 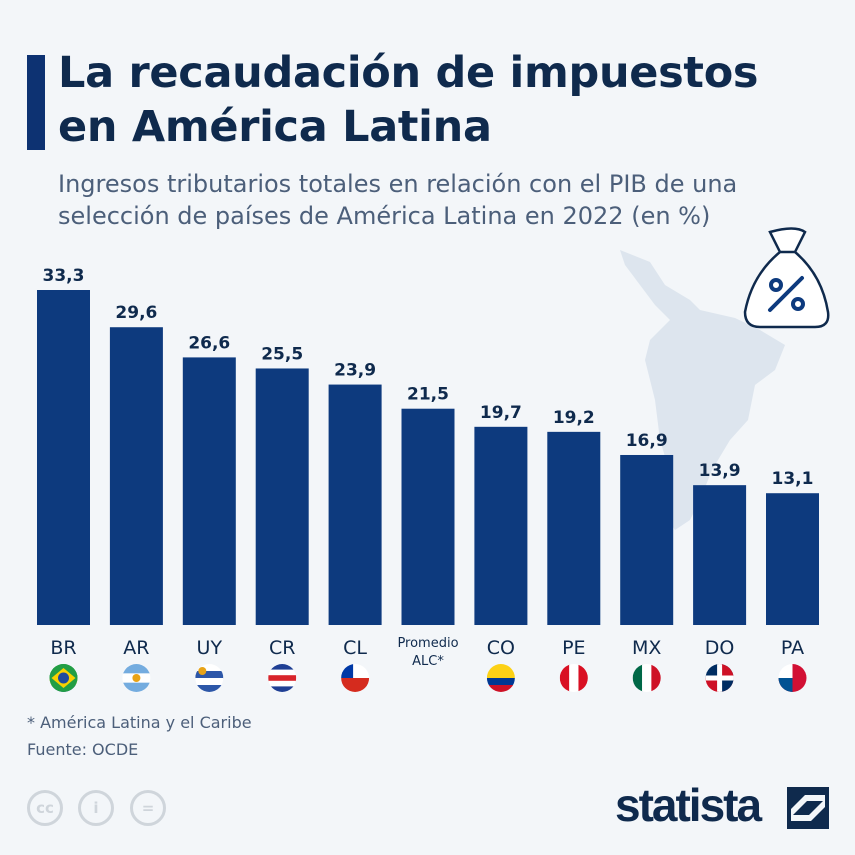 What do you see at coordinates (501, 648) in the screenshot?
I see `category-label: CO` at bounding box center [501, 648].